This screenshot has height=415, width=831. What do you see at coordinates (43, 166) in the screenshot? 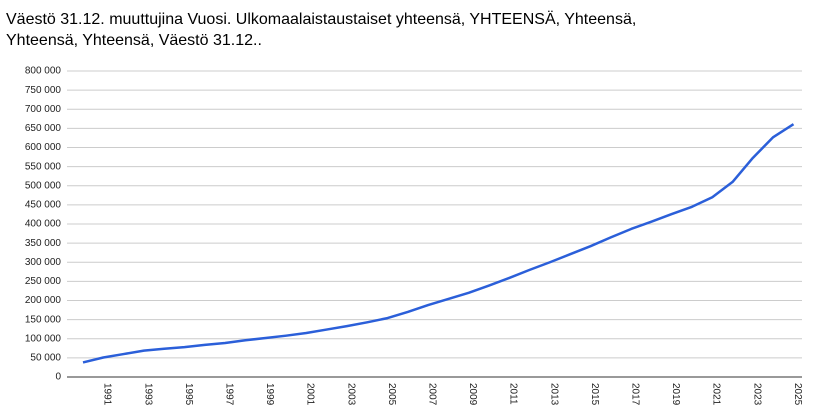
I see `y-tick-label: 550 000` at bounding box center [43, 166].